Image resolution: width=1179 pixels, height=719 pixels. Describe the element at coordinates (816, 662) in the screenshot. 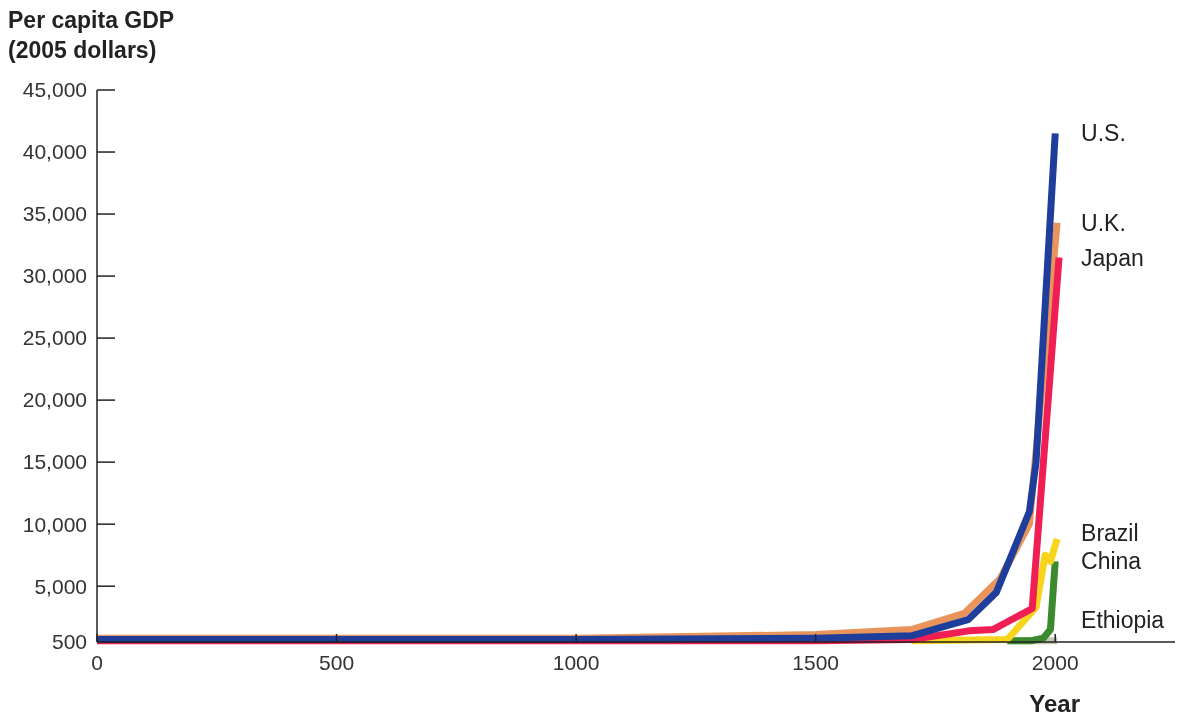

I see `x-tick-label: 1500` at that location.